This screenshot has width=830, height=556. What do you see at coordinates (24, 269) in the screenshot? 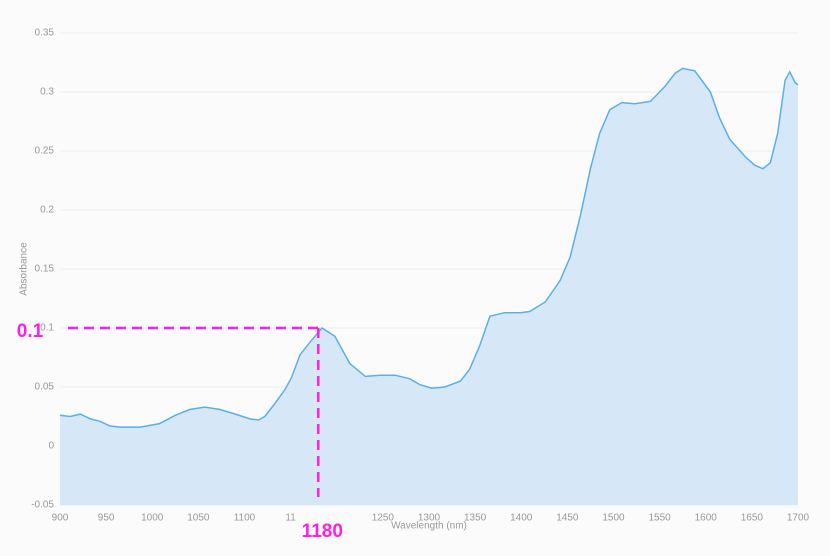
I see `y-axis-title: Absorbance` at bounding box center [24, 269].